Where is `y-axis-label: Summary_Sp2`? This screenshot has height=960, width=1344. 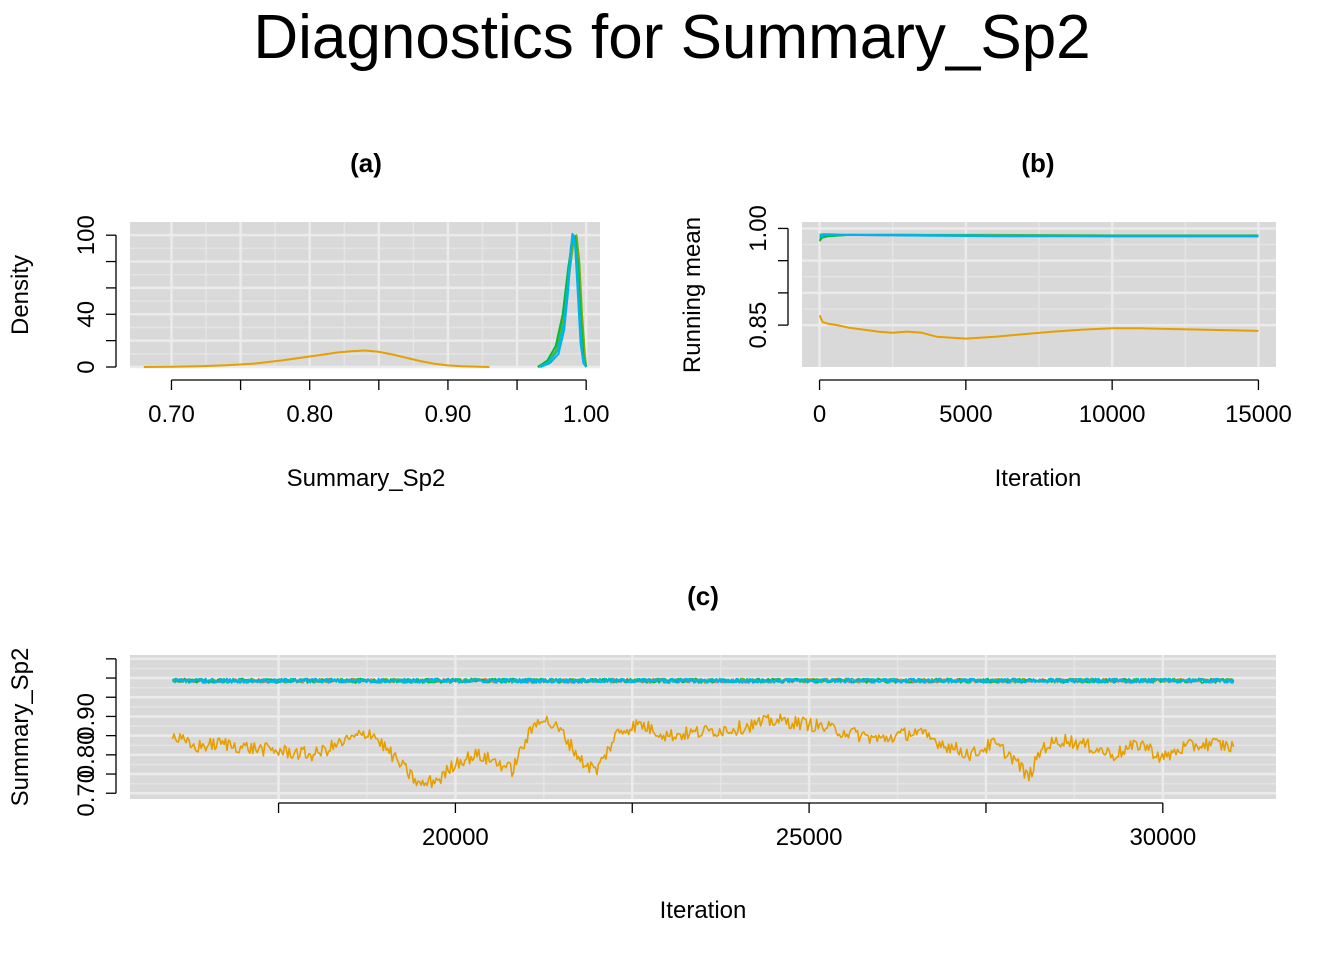
y-axis-label: Summary_Sp2 is located at coordinates (20, 727).